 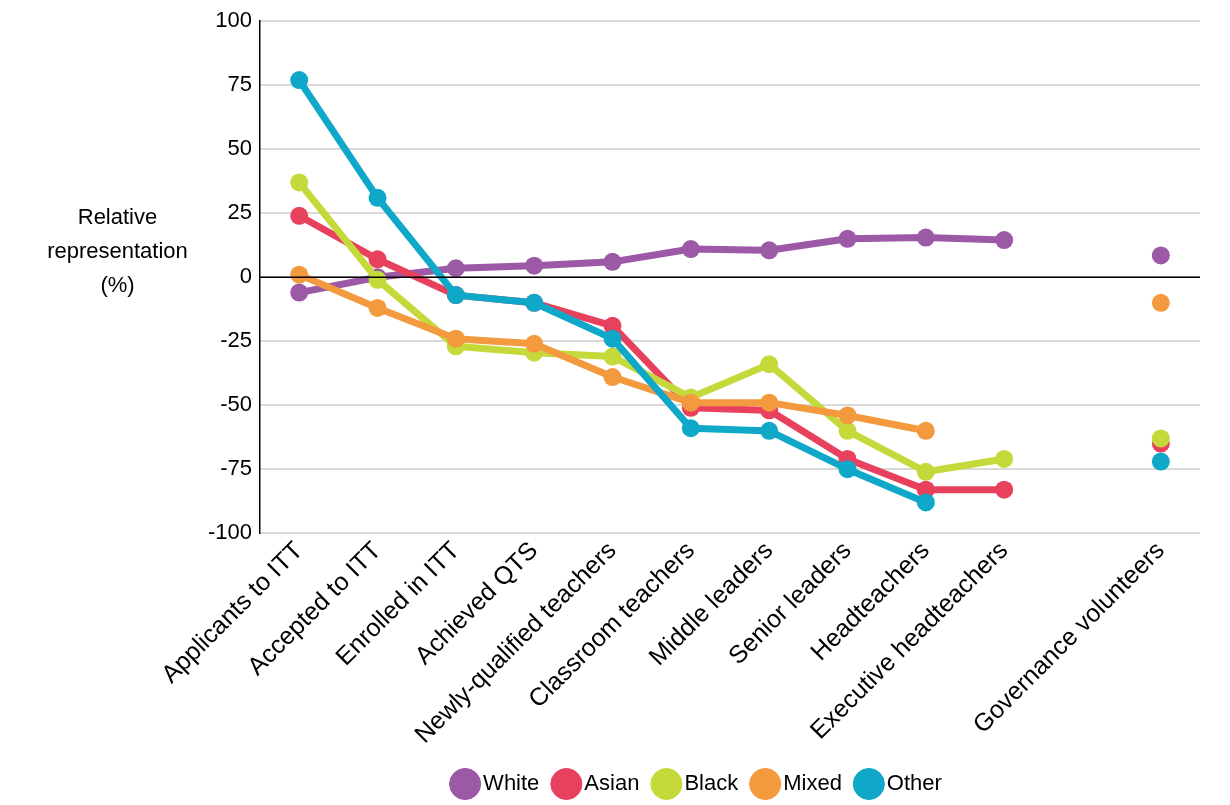 What do you see at coordinates (230, 532) in the screenshot?
I see `y-tick-label: -100` at bounding box center [230, 532].